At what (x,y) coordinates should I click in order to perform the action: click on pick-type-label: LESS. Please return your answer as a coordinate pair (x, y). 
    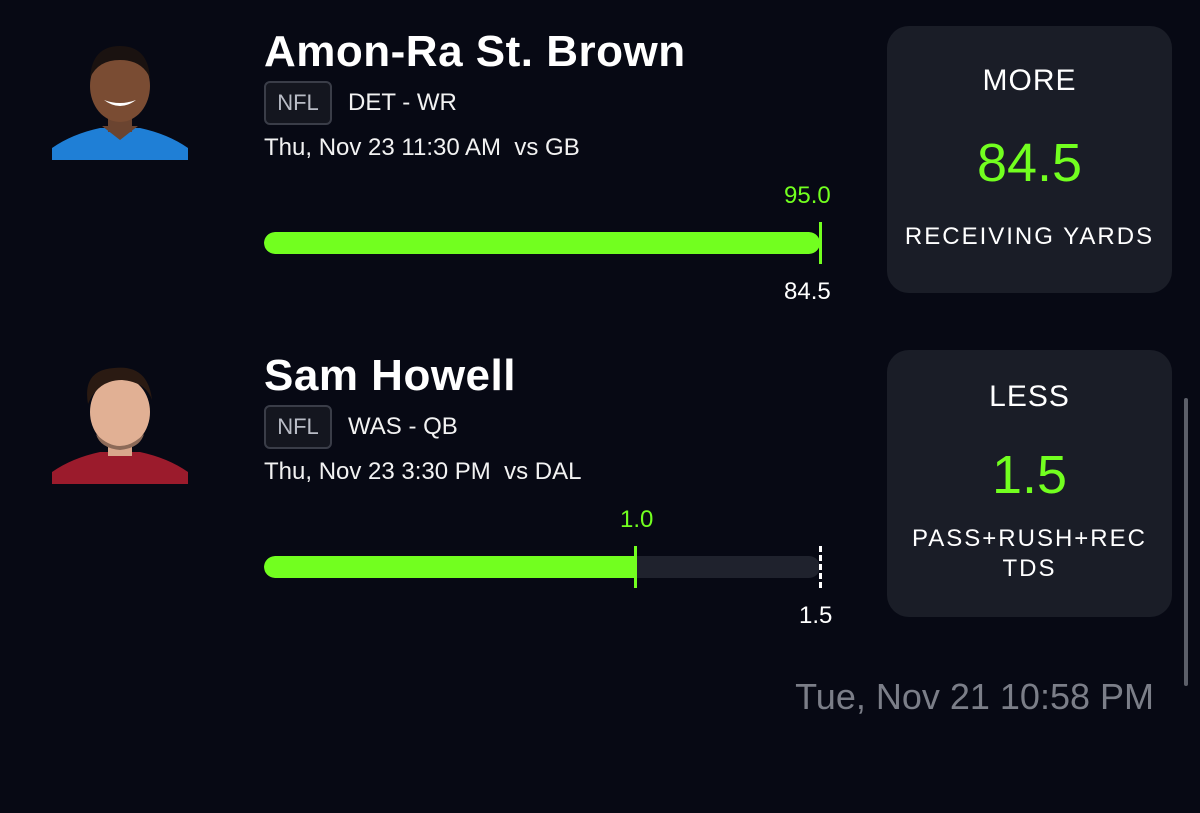
    Looking at the image, I should click on (1029, 396).